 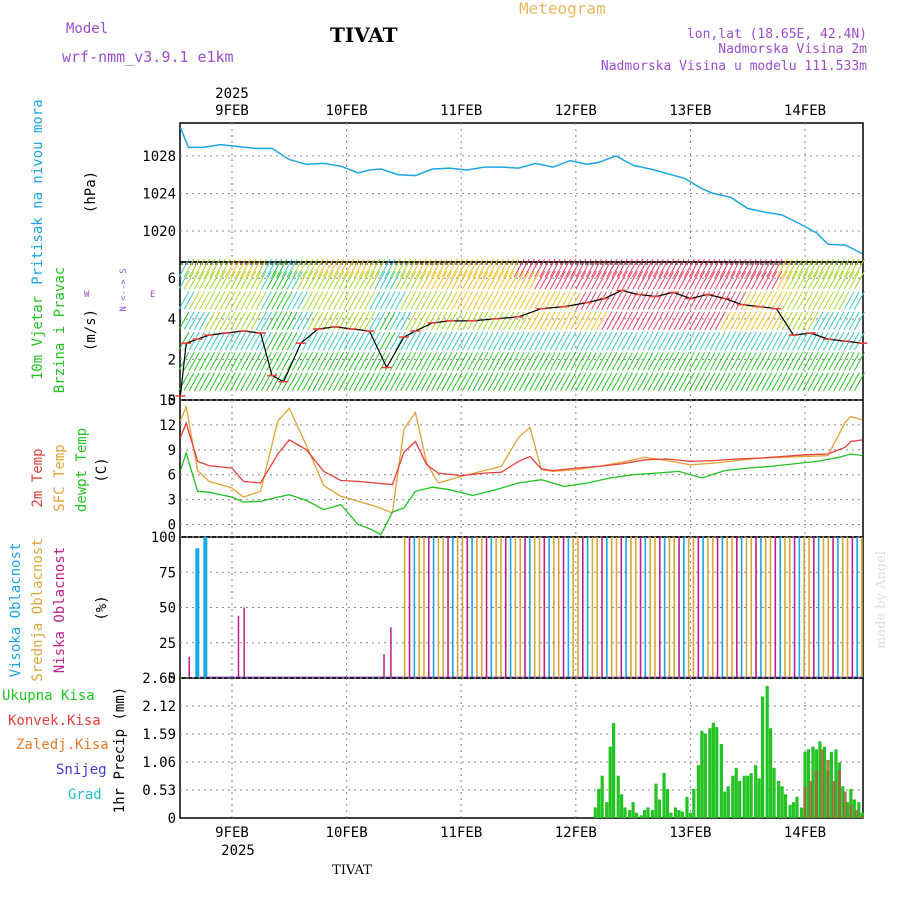 I want to click on precip-tick-label: 0.53, so click(x=159, y=791).